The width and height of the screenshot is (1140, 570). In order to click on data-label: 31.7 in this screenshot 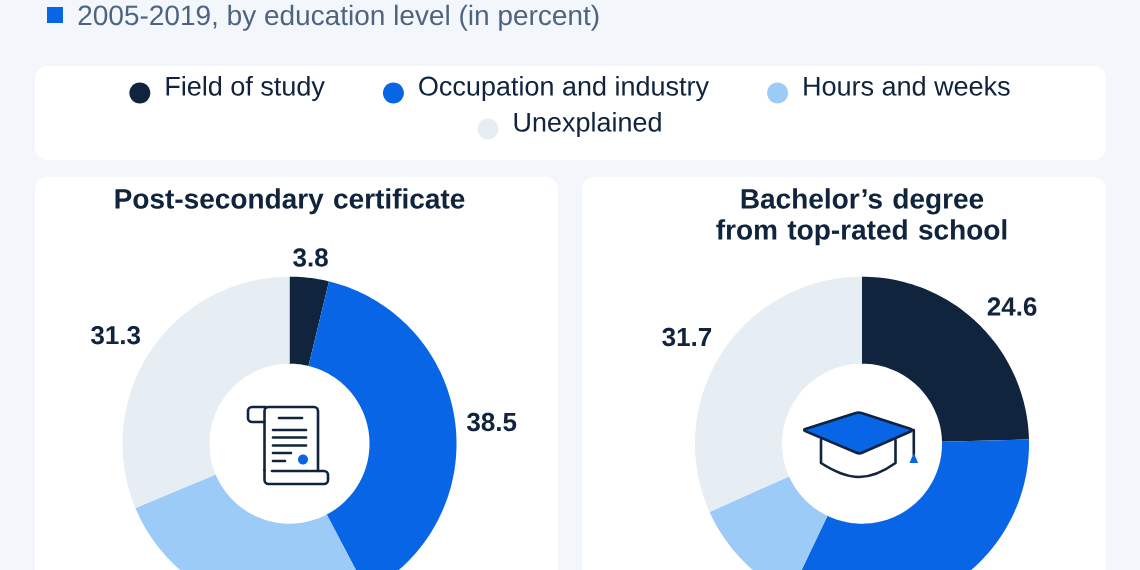, I will do `click(687, 337)`.